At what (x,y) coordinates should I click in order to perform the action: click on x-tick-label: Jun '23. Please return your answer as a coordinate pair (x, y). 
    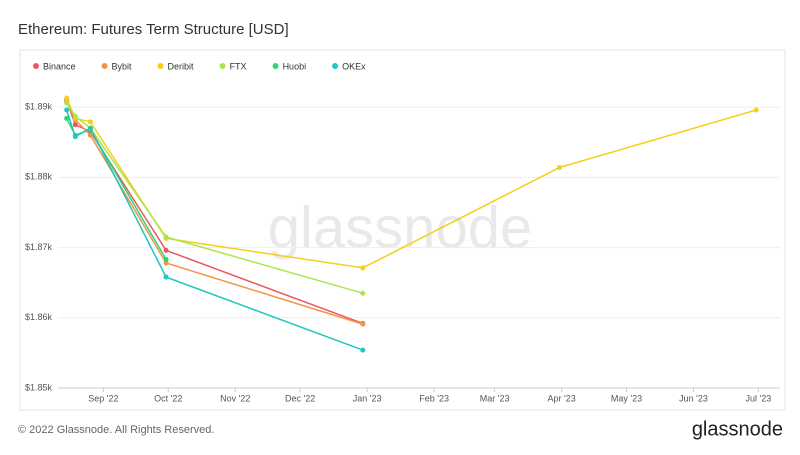
    Looking at the image, I should click on (693, 398).